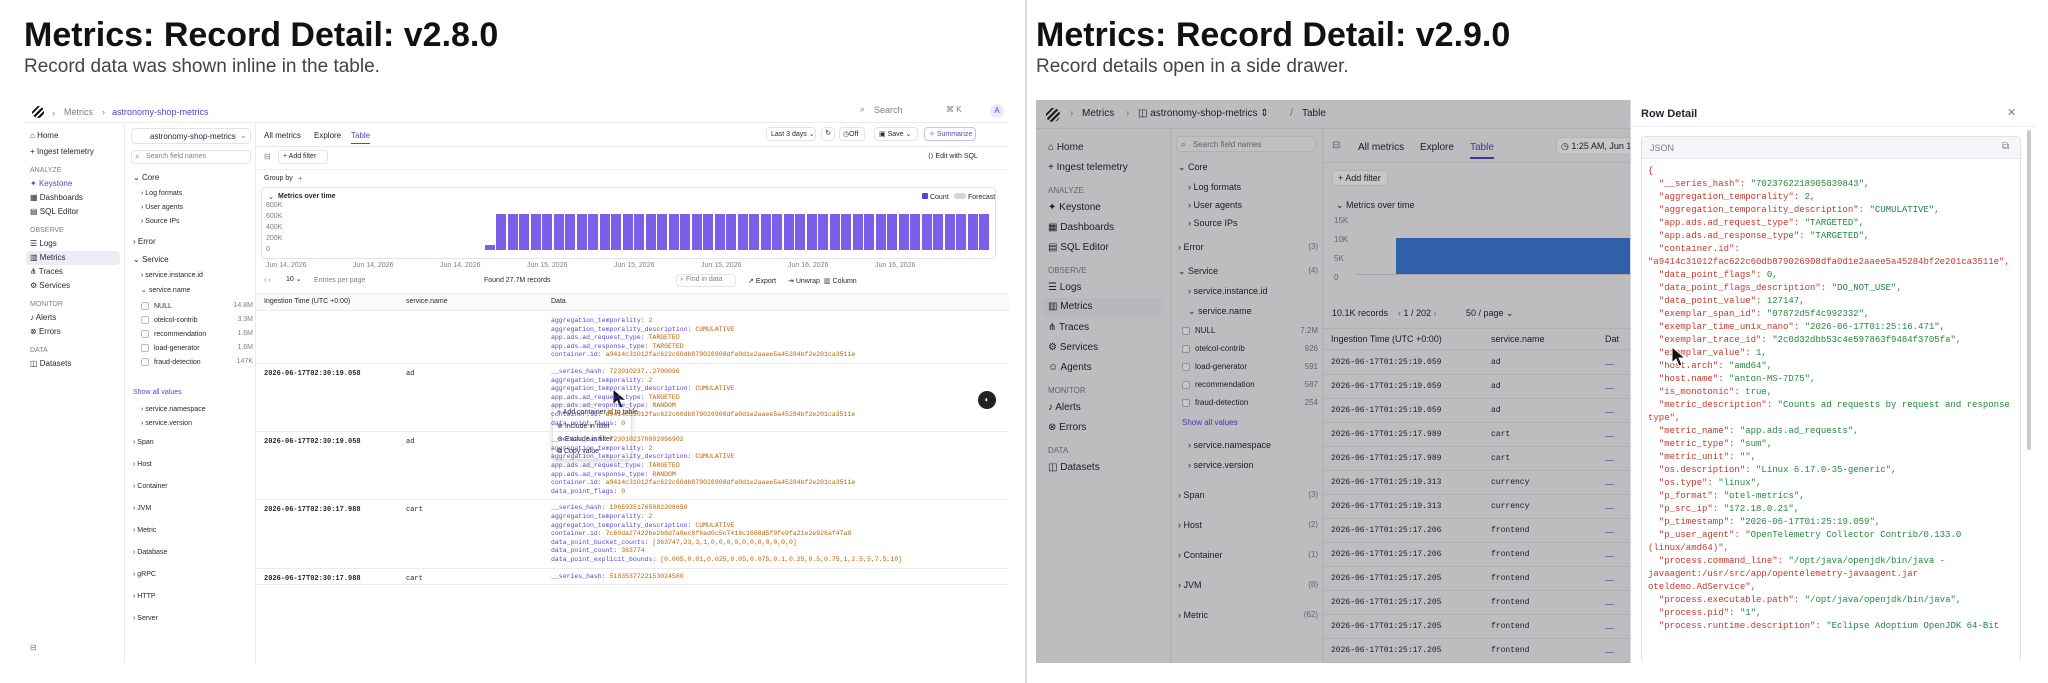 The width and height of the screenshot is (2048, 683). What do you see at coordinates (146, 177) in the screenshot?
I see `group-core: ⌄ Core` at bounding box center [146, 177].